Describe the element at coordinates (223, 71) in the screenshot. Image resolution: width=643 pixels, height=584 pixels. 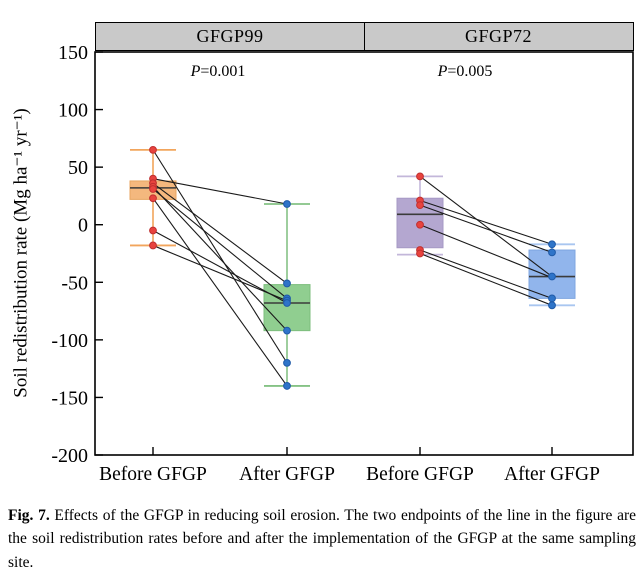
I see `p-value-text: =0.001` at that location.